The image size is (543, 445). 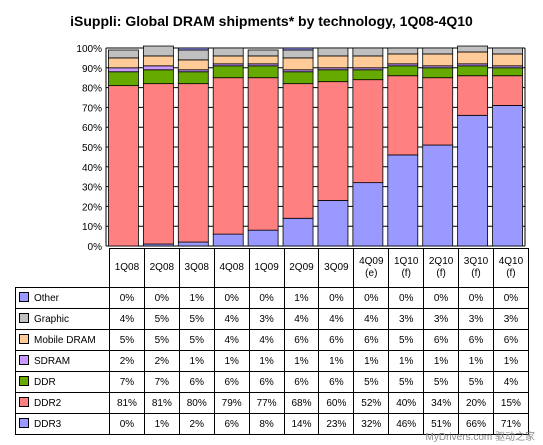 I want to click on category-label: 1Q09, so click(x=266, y=268).